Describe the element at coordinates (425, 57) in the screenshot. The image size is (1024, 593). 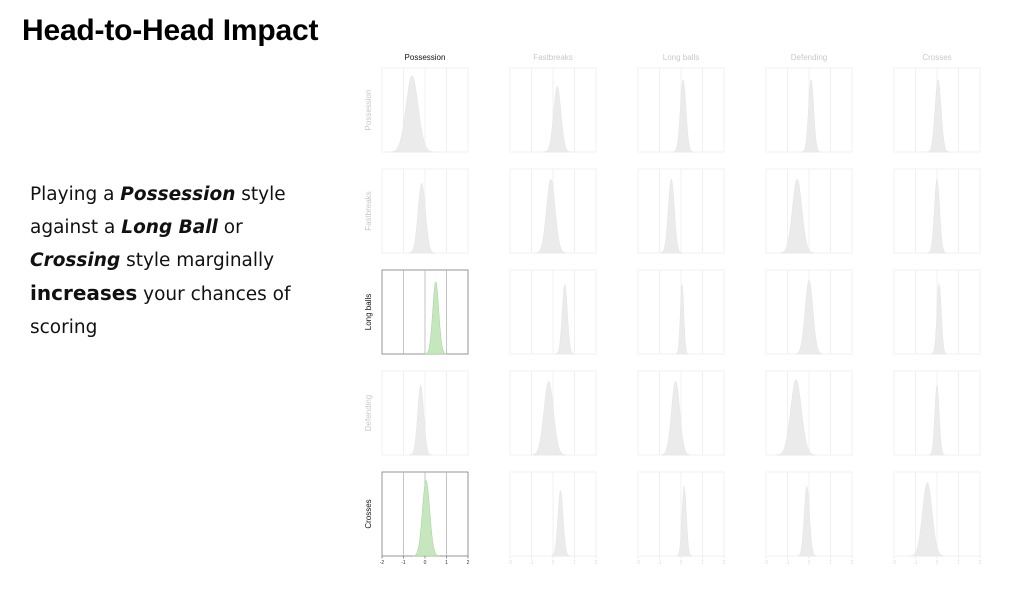
I see `column-label: Possession` at that location.